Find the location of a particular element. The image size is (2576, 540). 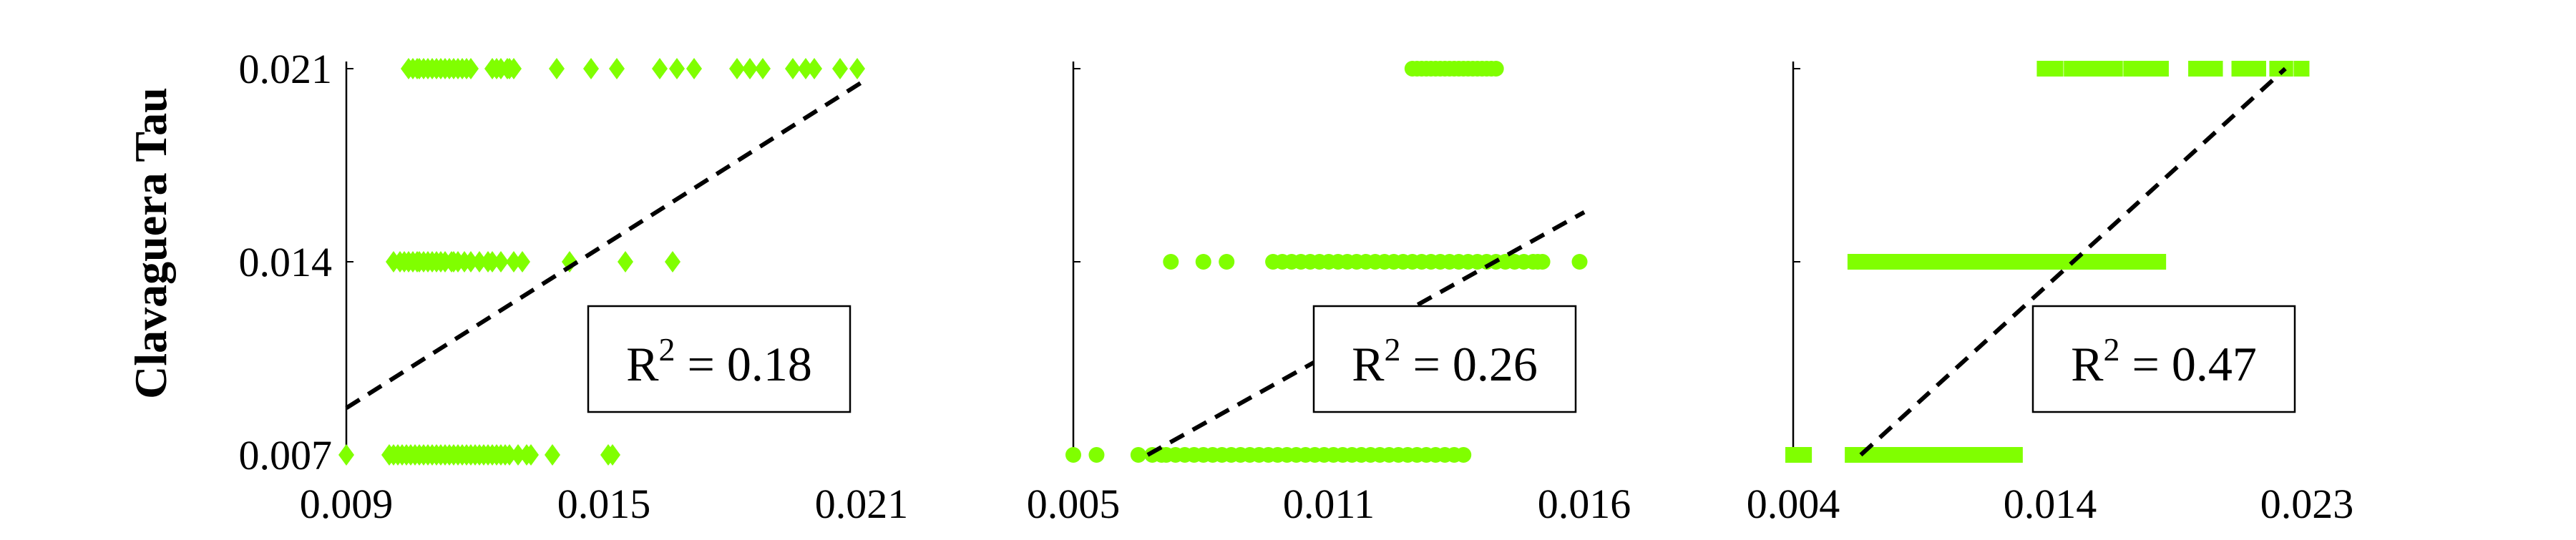

x-tick-label: 0.016 is located at coordinates (1584, 504).